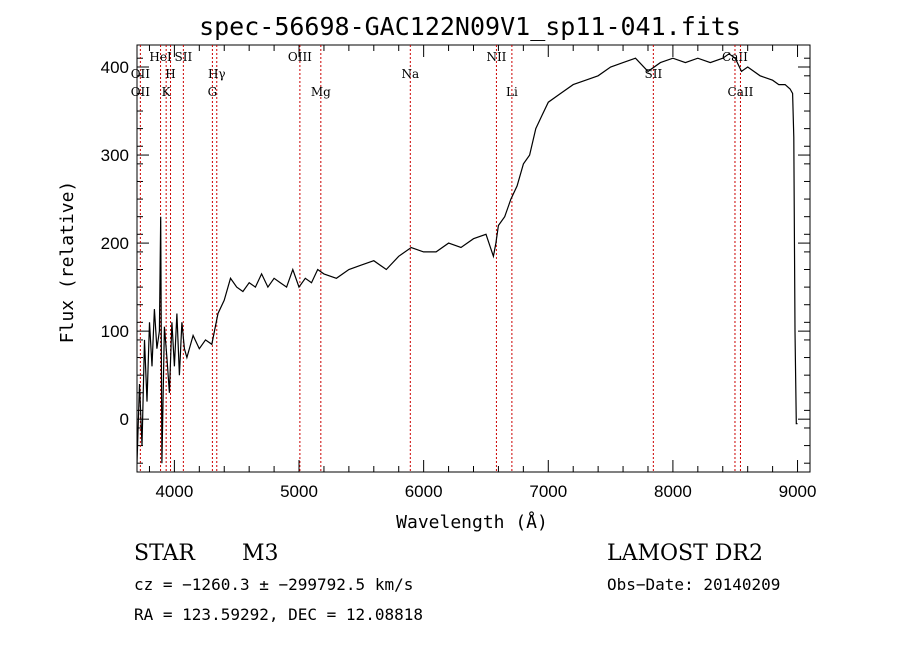  I want to click on x-tick-label: 6000, so click(424, 491).